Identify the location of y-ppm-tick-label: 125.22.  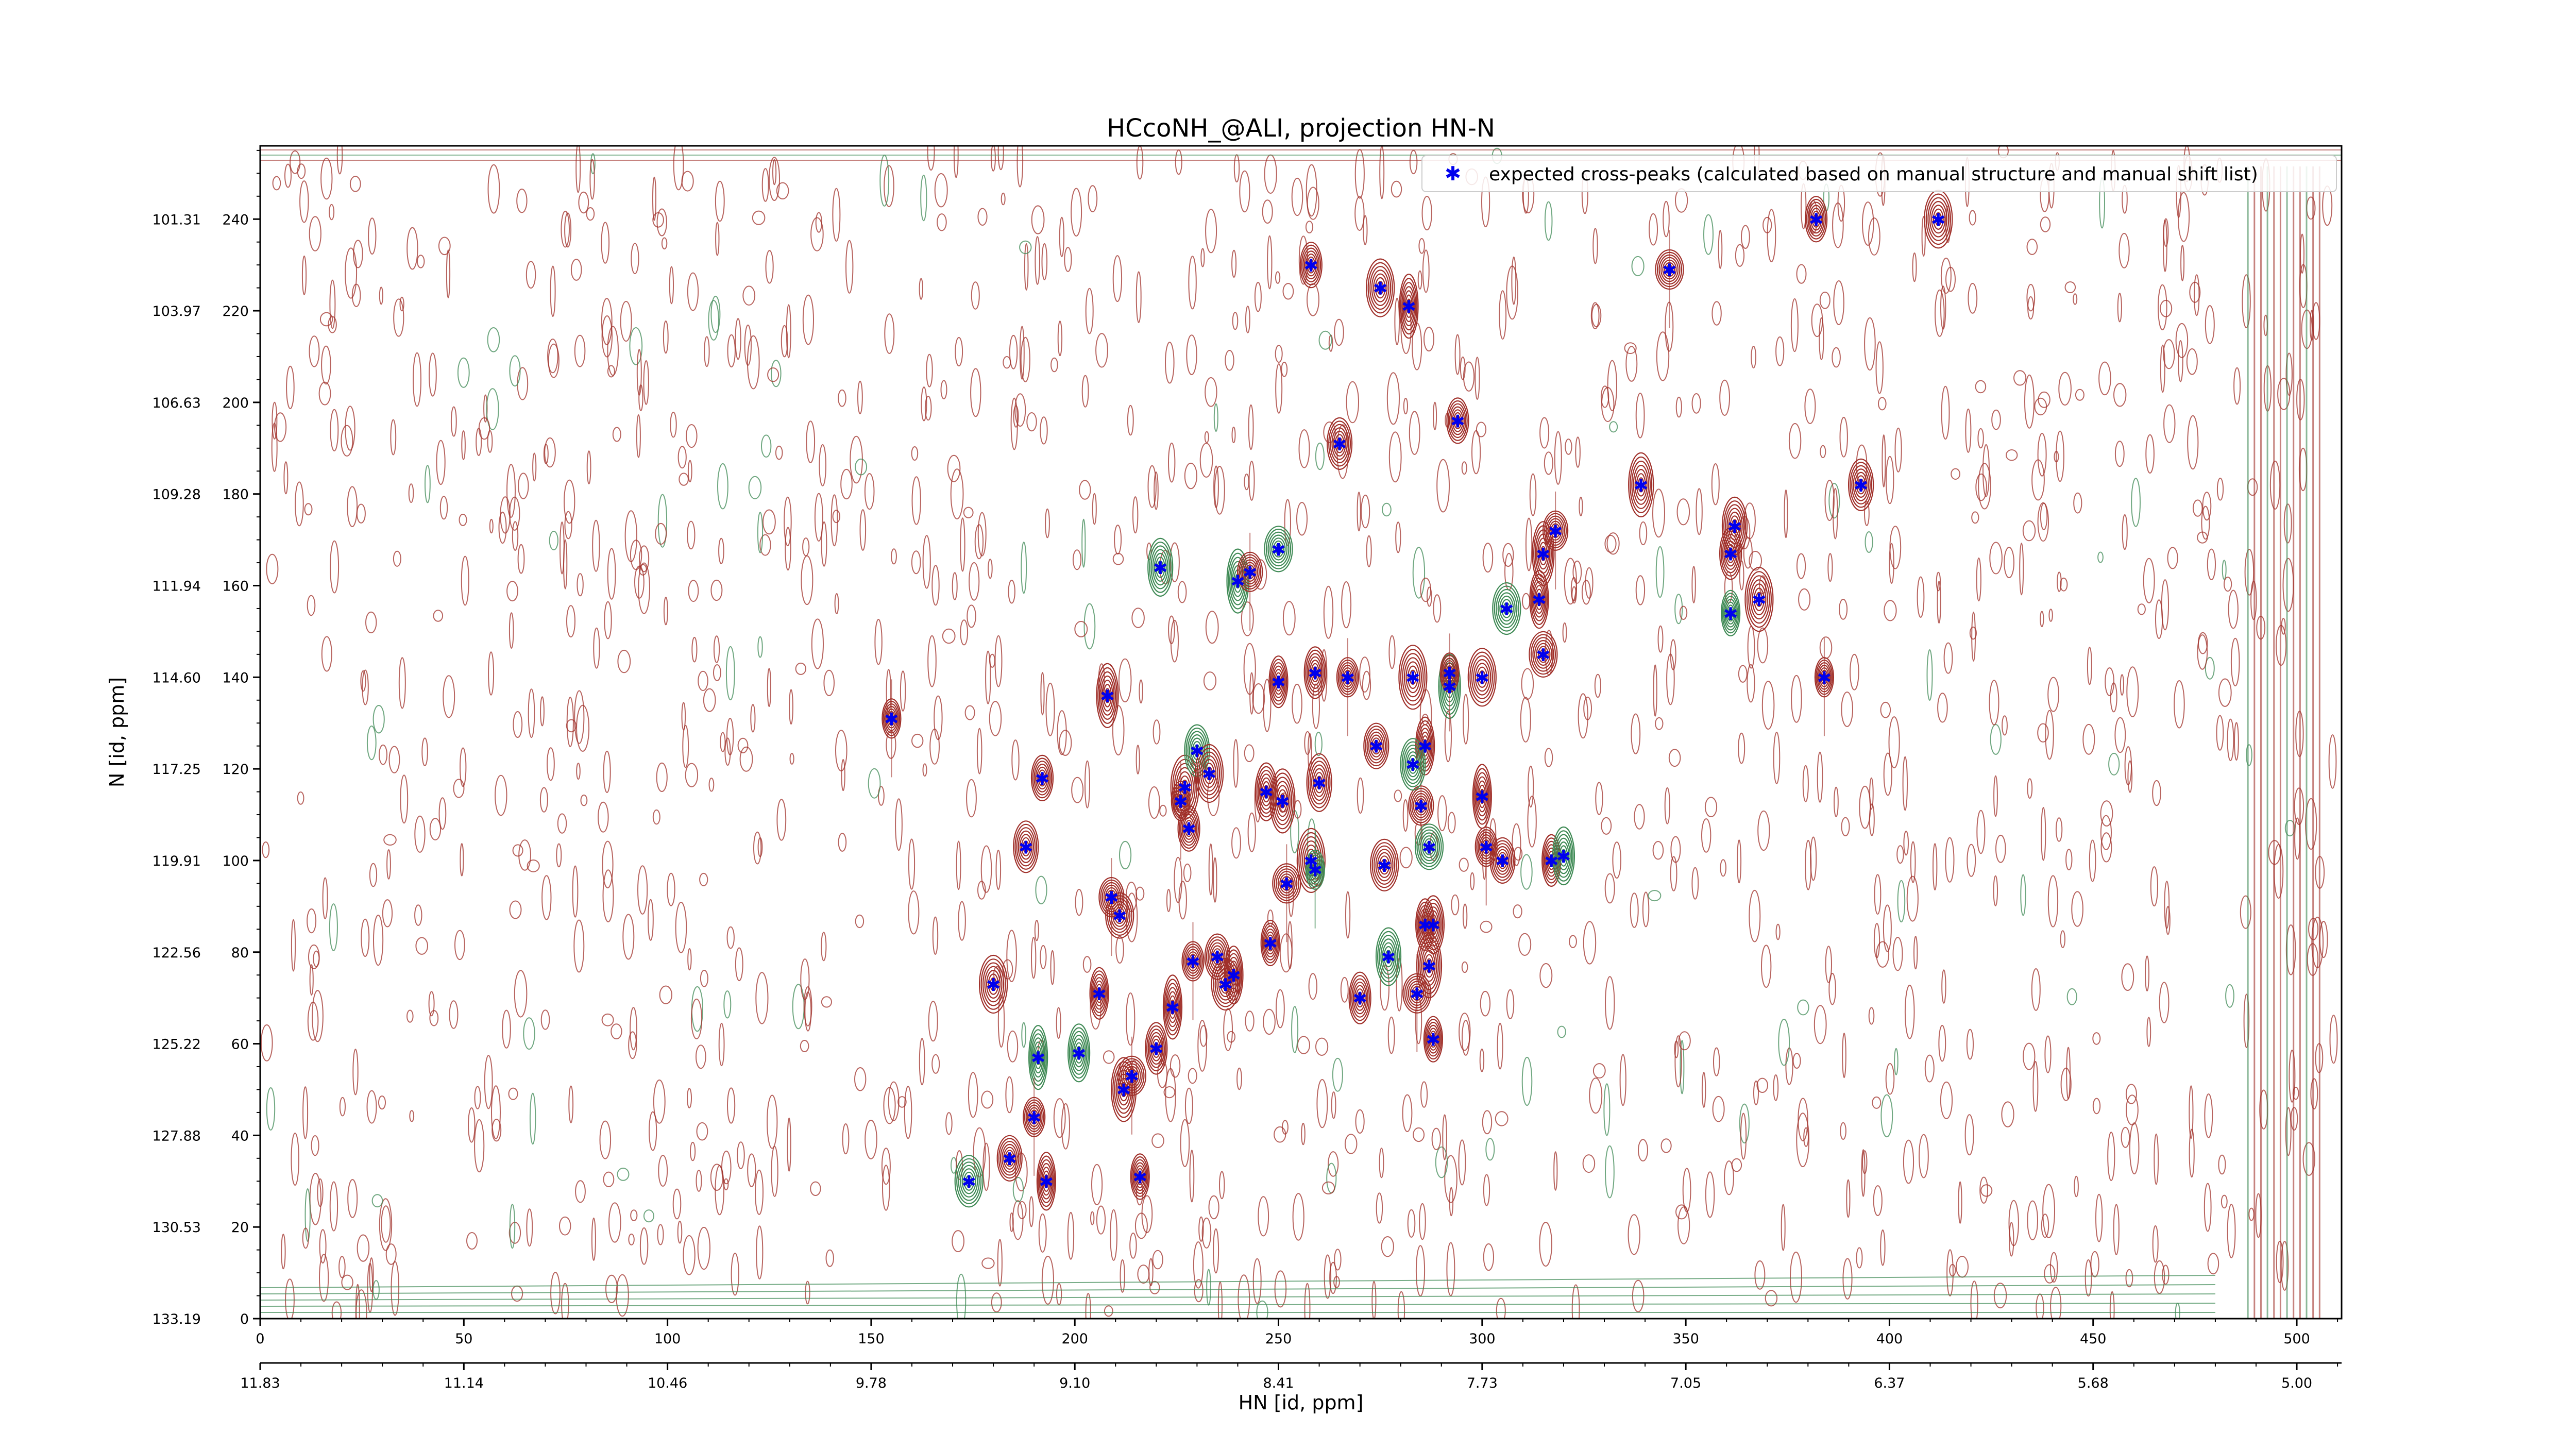
(176, 1045).